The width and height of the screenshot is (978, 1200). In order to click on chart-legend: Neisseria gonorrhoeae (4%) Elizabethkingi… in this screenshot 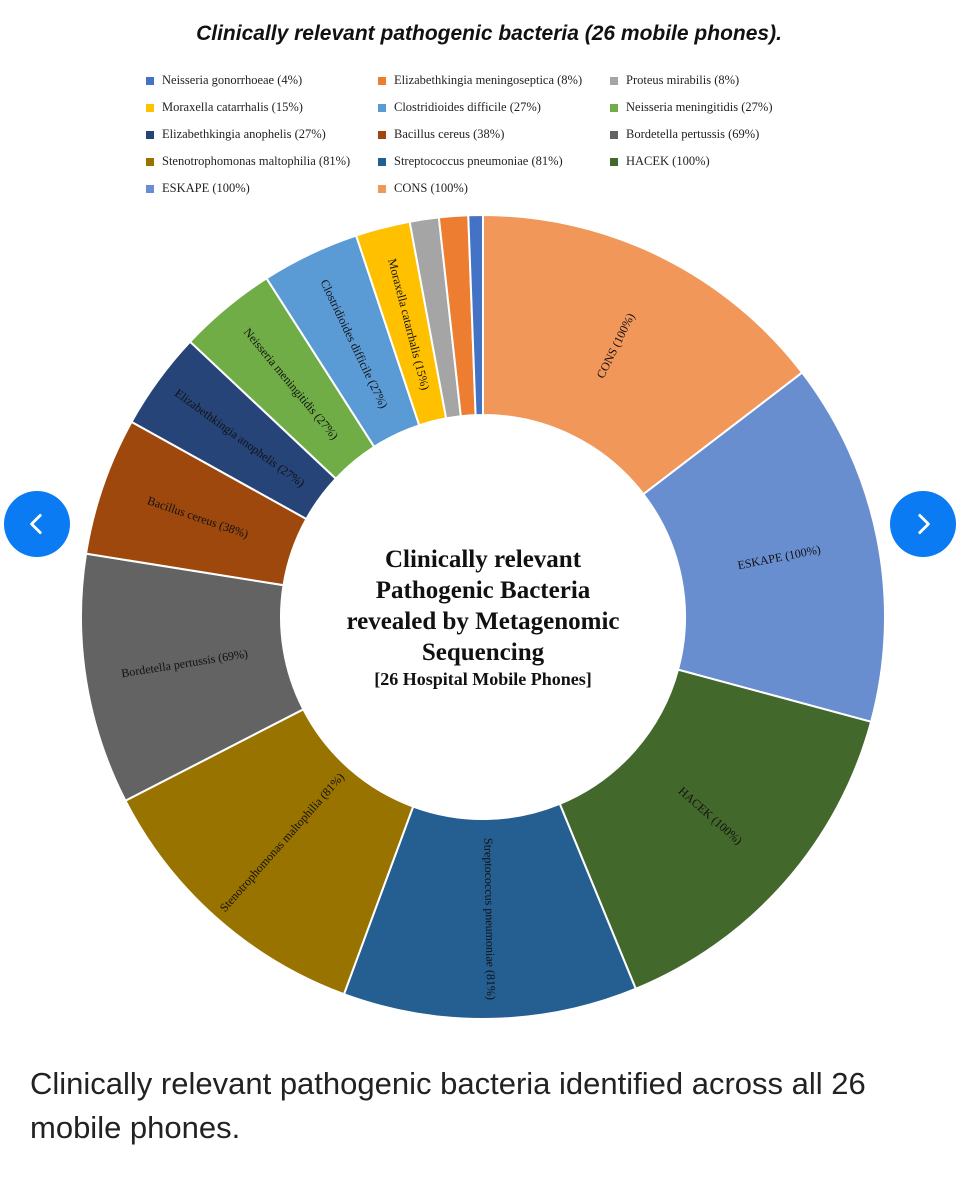, I will do `click(496, 134)`.